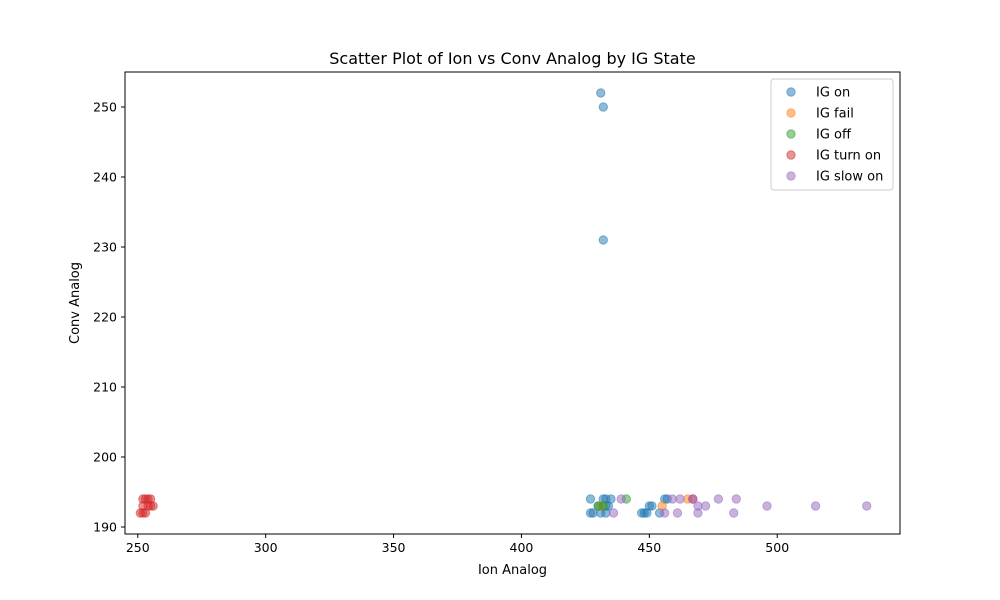  I want to click on legend-label-ig-on: IG on, so click(833, 93).